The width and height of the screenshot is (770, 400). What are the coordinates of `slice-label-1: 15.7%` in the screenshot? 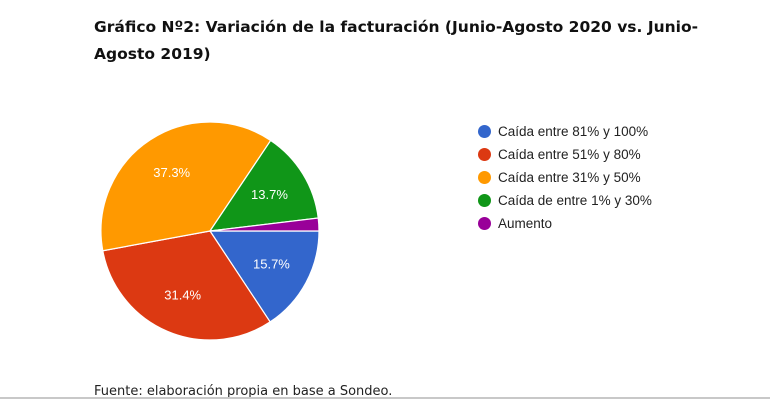 It's located at (271, 264).